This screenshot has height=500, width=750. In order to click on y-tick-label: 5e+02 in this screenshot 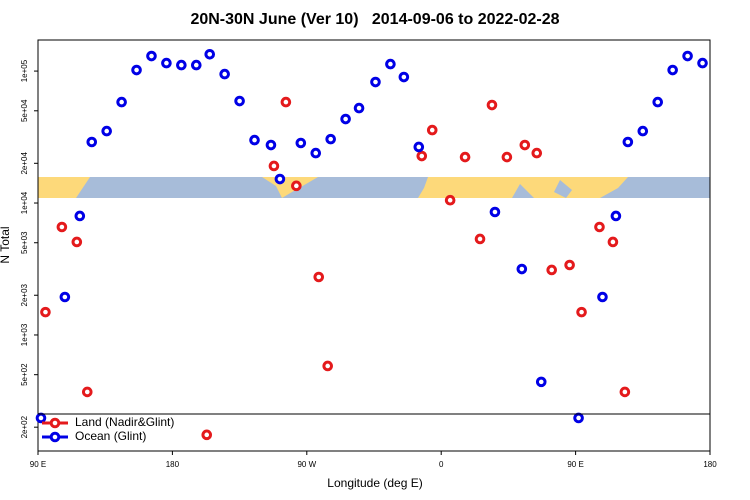, I will do `click(24, 374)`.